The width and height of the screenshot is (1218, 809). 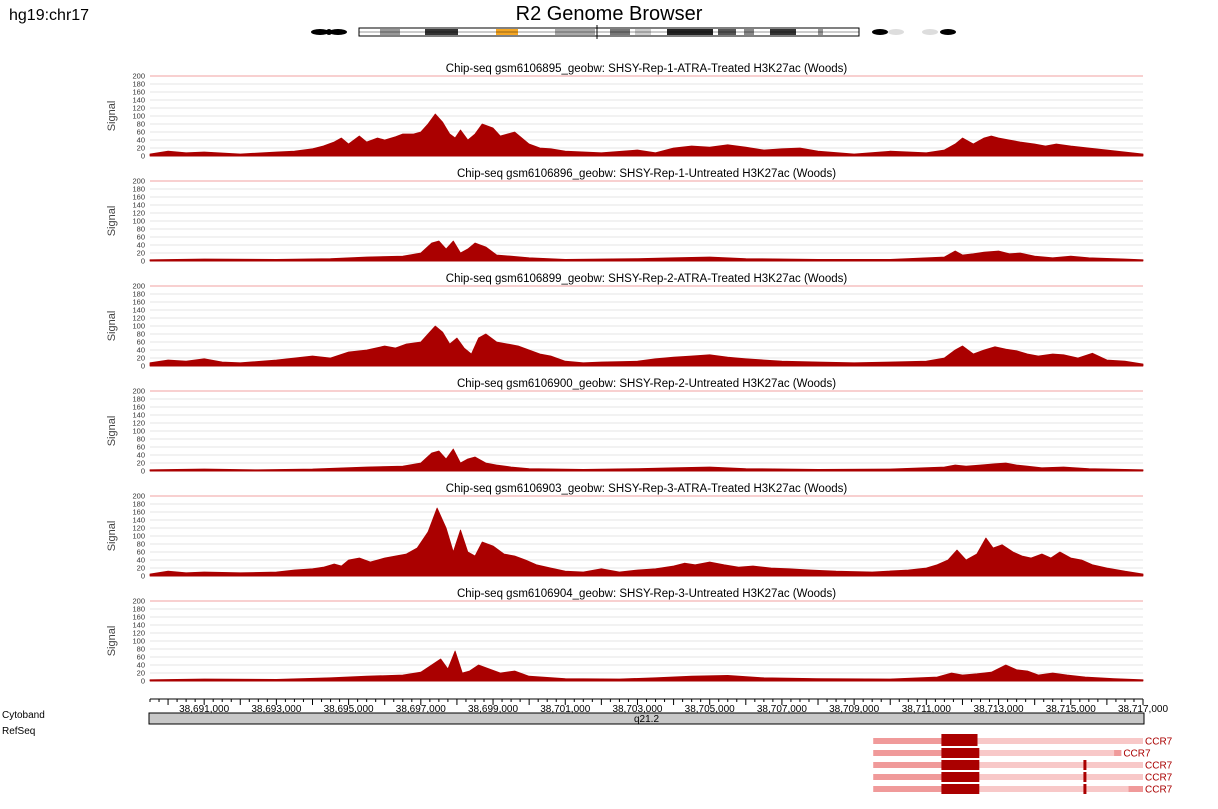 I want to click on axis-tick-label: 38,697,000, so click(x=421, y=709).